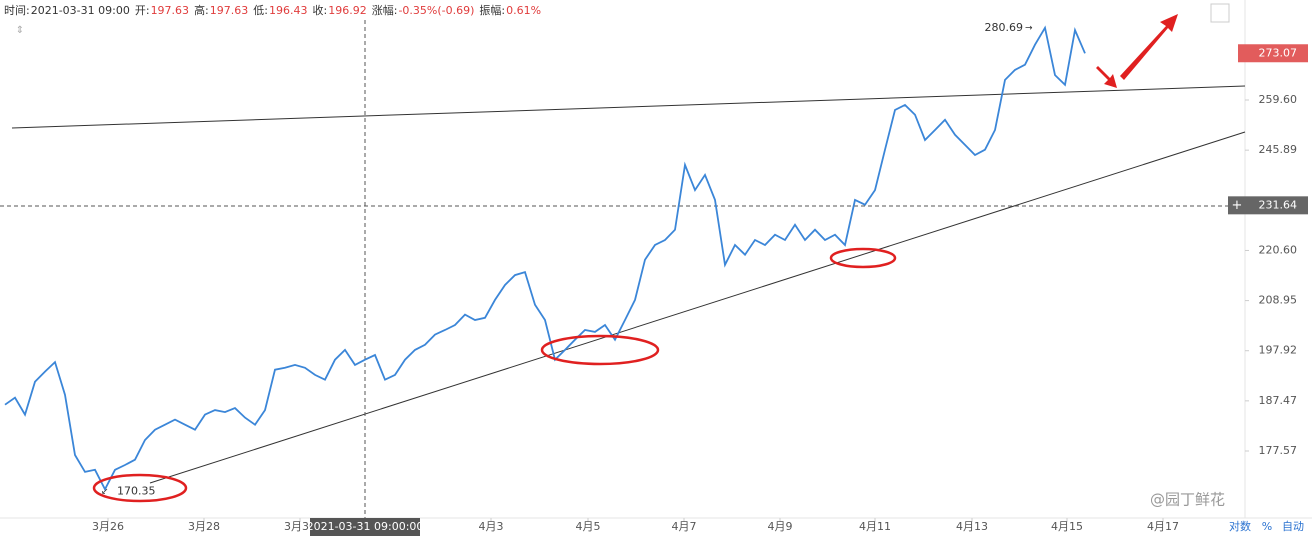  I want to click on x-tick-label: 4月9, so click(780, 526).